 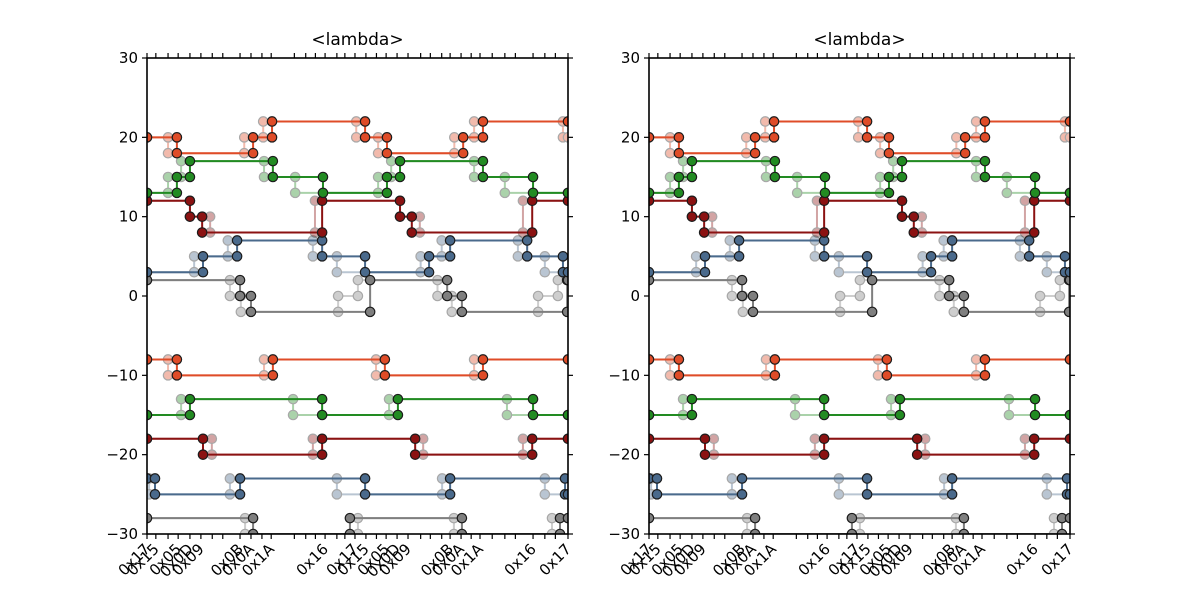 I want to click on series-steelblue-upper, so click(x=859, y=256).